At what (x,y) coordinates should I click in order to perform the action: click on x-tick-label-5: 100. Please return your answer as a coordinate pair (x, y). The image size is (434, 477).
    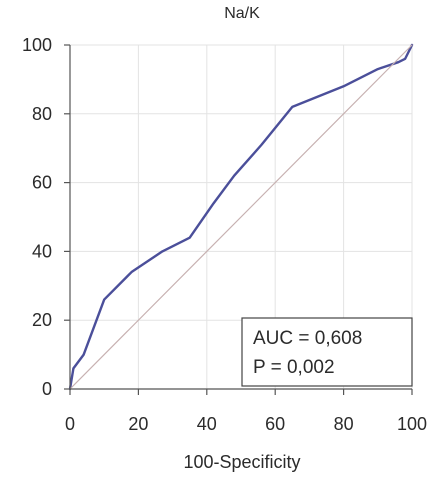
    Looking at the image, I should click on (412, 424).